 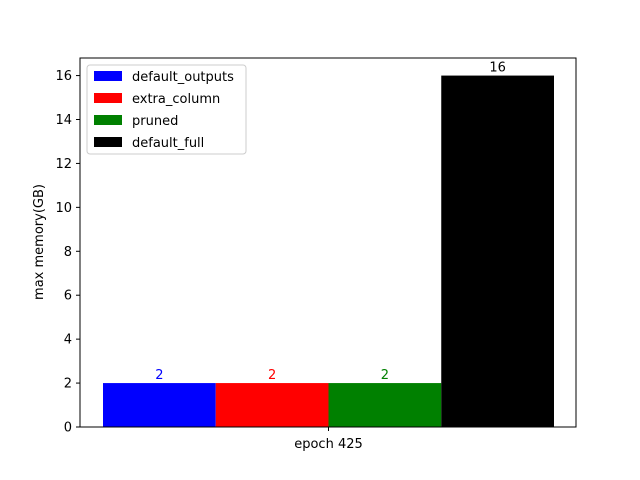 What do you see at coordinates (385, 405) in the screenshot?
I see `bar-pruned` at bounding box center [385, 405].